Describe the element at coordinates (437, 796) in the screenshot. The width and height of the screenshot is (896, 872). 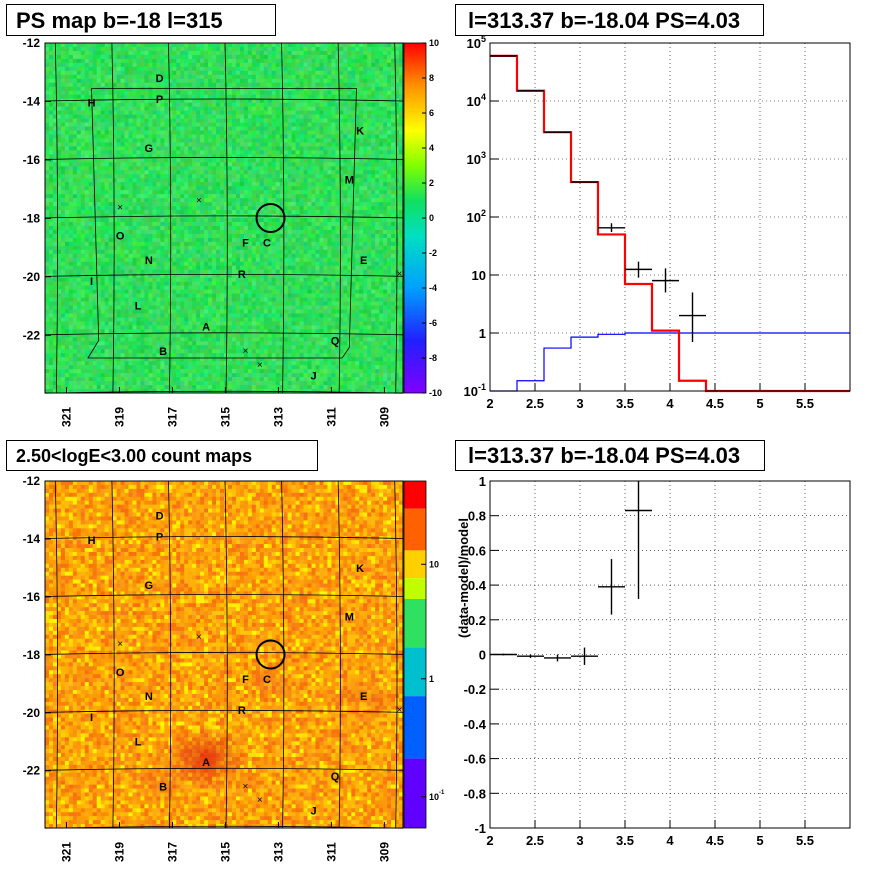
I see `colorbar-tick-label: 10-1` at that location.